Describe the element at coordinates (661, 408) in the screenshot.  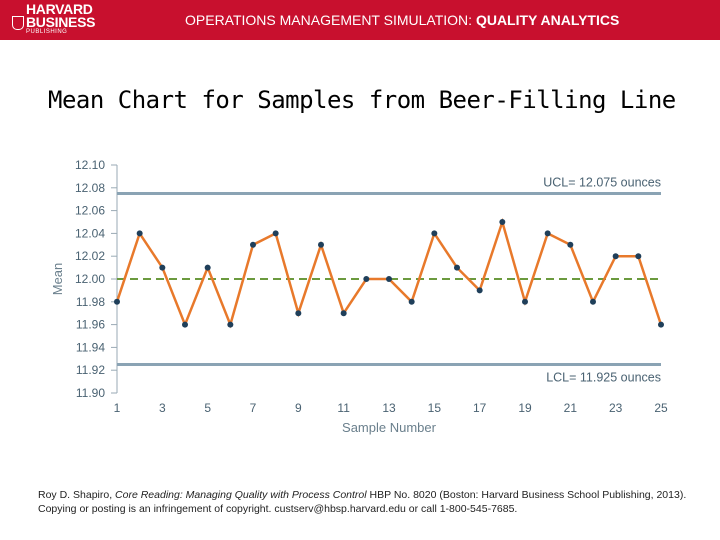
I see `x-tick-label: 25` at that location.